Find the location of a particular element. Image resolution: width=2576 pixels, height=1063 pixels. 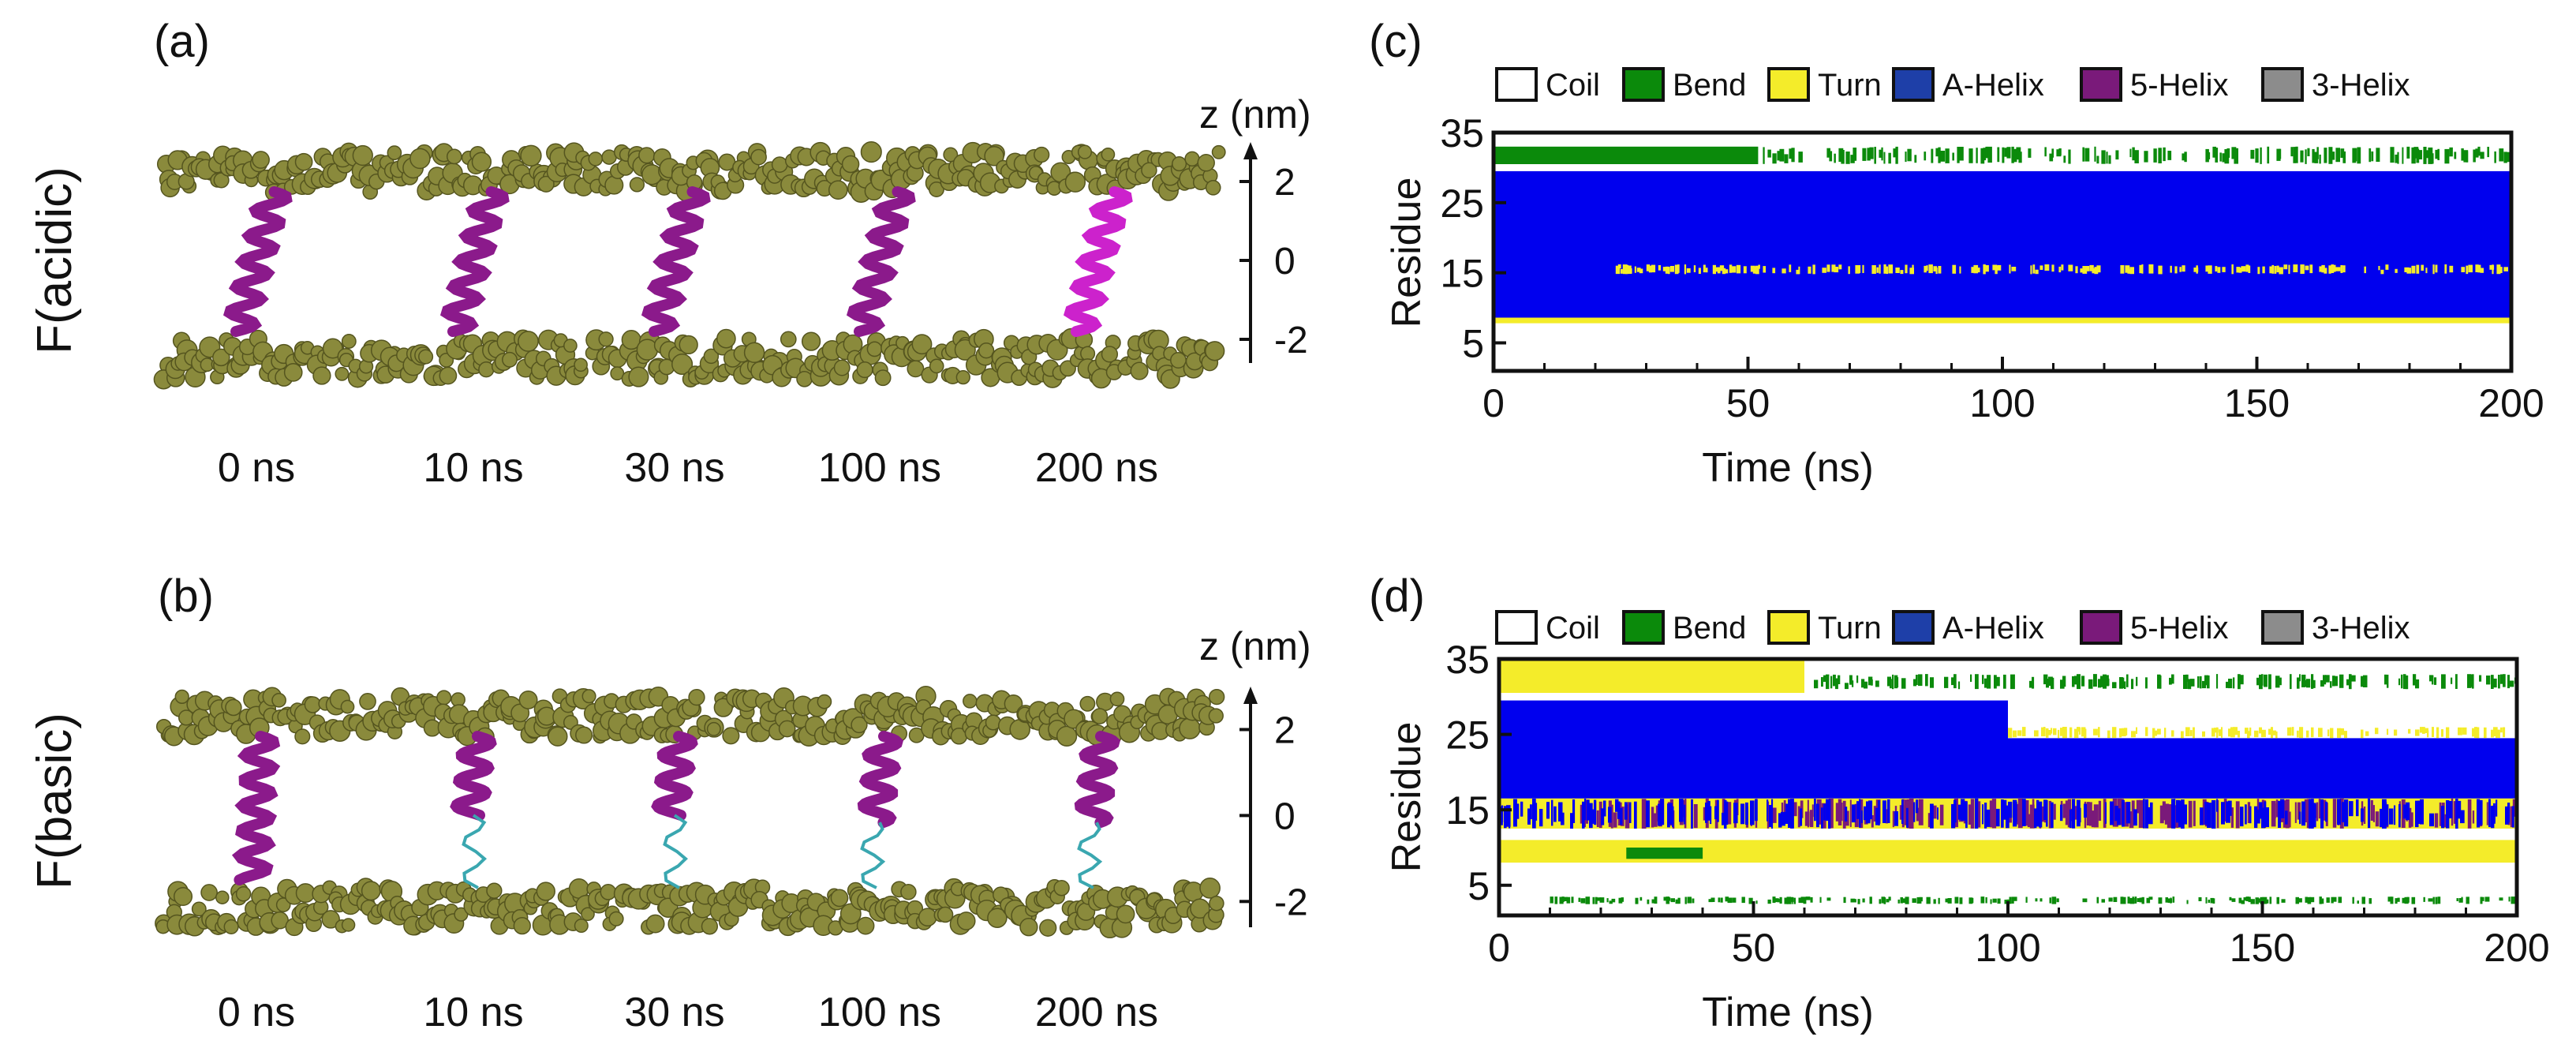

y-tick-label: 25 is located at coordinates (1462, 204).